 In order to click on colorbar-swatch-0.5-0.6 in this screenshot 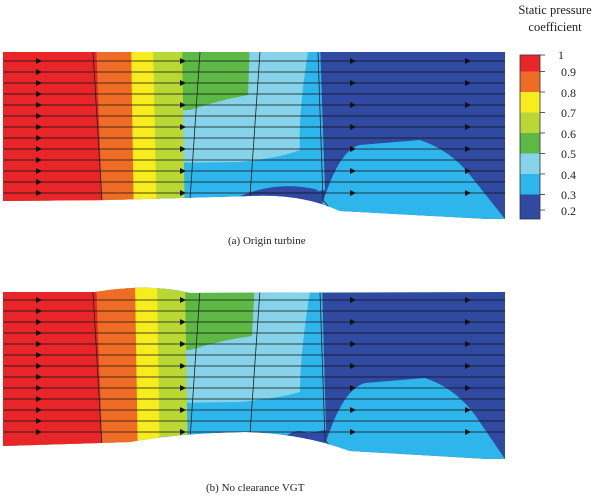, I will do `click(530, 143)`.